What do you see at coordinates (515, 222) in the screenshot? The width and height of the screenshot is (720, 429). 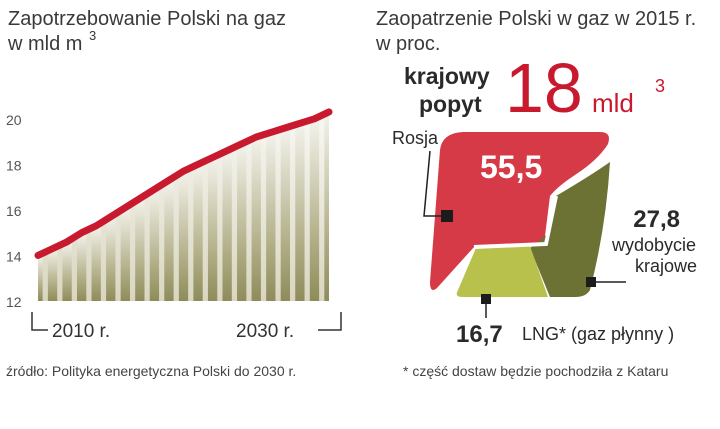 I see `slice-separator` at bounding box center [515, 222].